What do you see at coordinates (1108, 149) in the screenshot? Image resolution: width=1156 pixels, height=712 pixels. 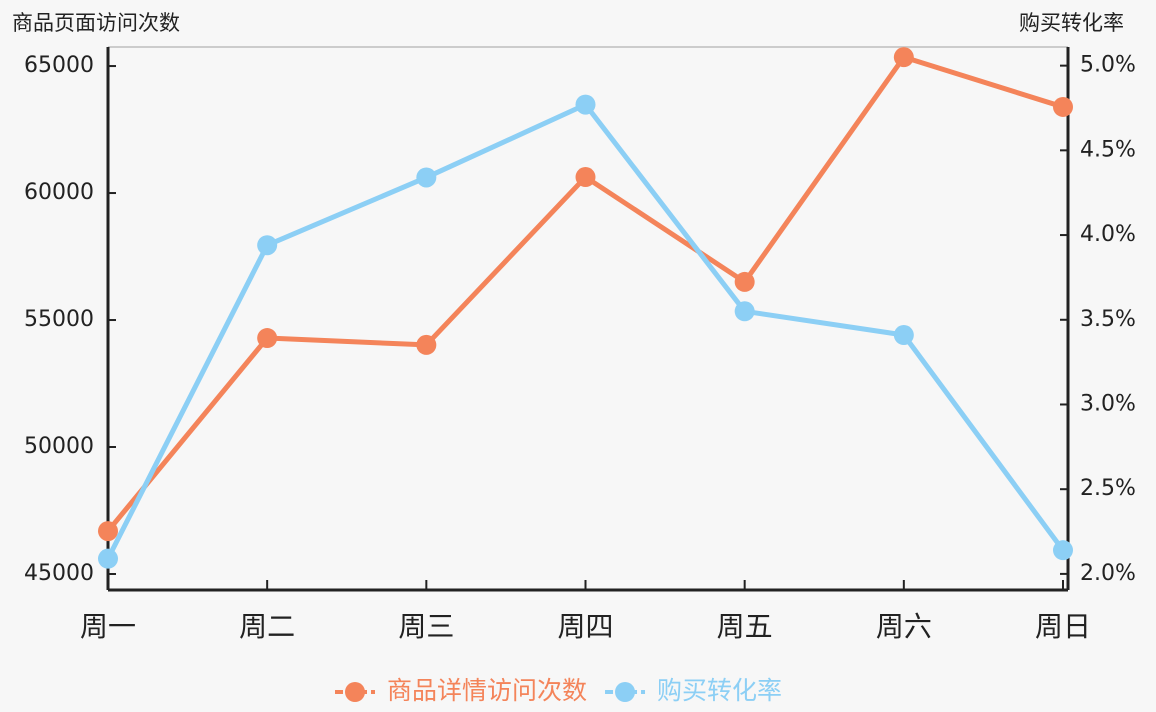 I see `y2-tick-label: 4.5%` at bounding box center [1108, 149].